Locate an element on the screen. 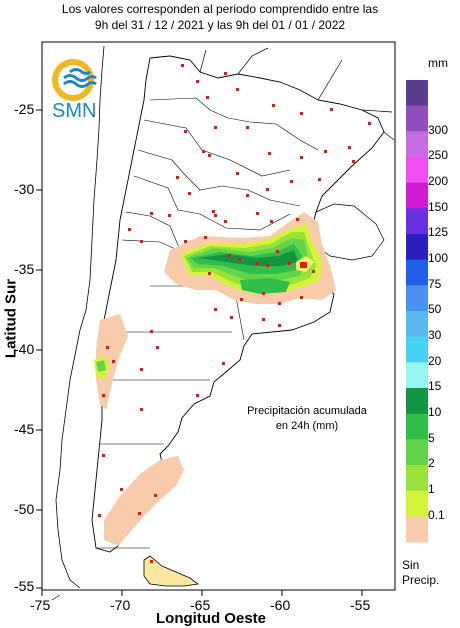 The image size is (460, 628). legend-label: 30 is located at coordinates (435, 335).